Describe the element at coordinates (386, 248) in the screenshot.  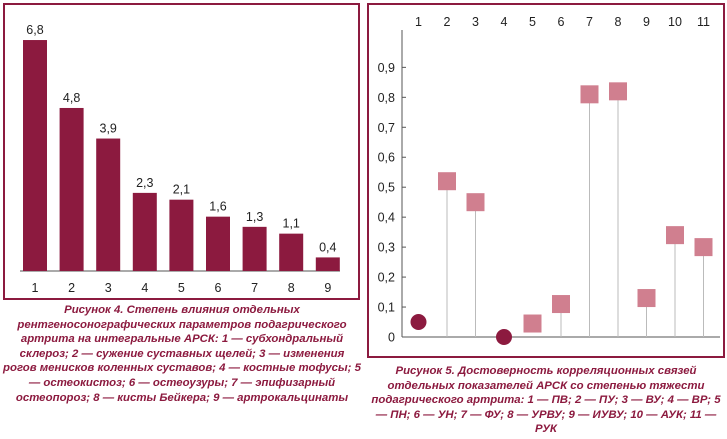
I see `y-tick-label: 0,3` at that location.